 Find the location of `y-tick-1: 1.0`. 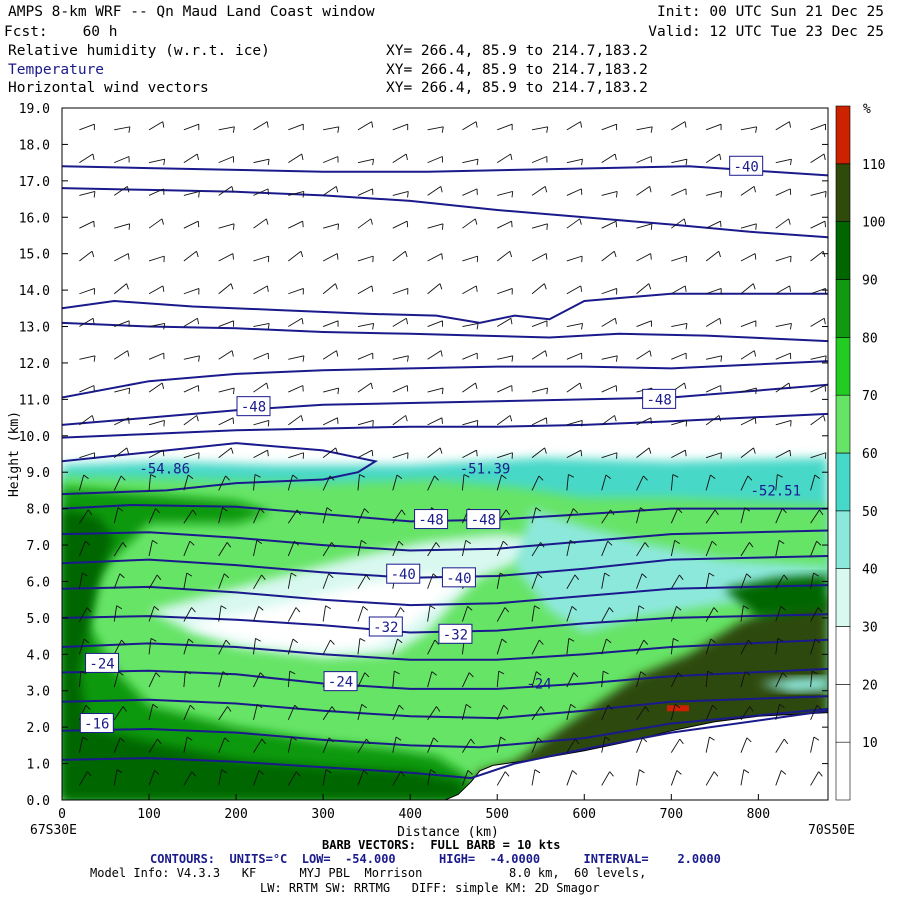

y-tick-1: 1.0 is located at coordinates (427, 765).